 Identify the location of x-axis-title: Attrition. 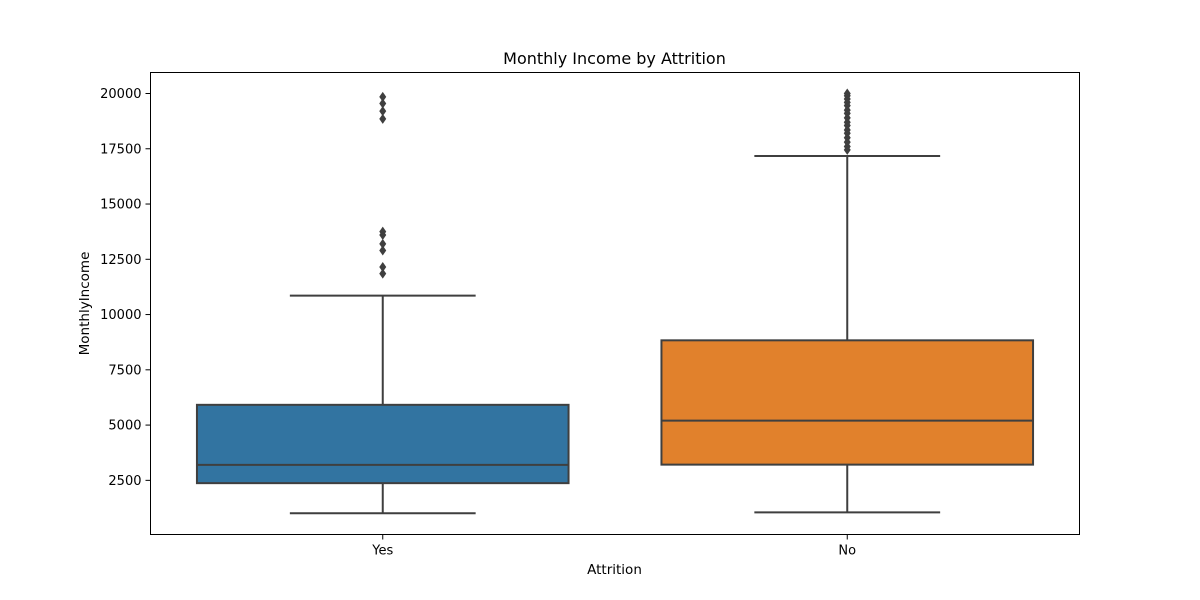
(614, 570).